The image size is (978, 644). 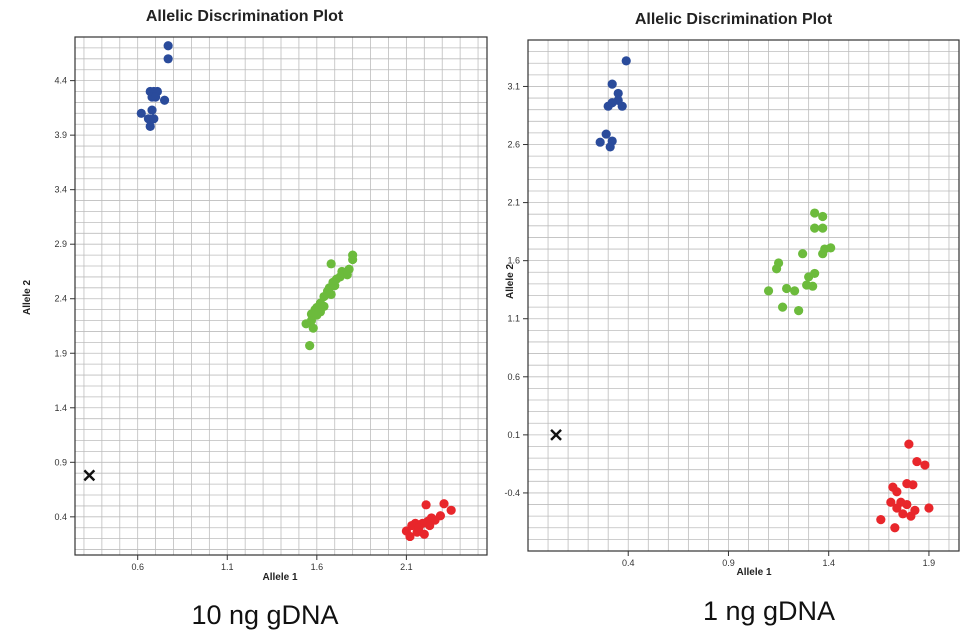 What do you see at coordinates (60, 353) in the screenshot?
I see `y-tick-label: 1.9` at bounding box center [60, 353].